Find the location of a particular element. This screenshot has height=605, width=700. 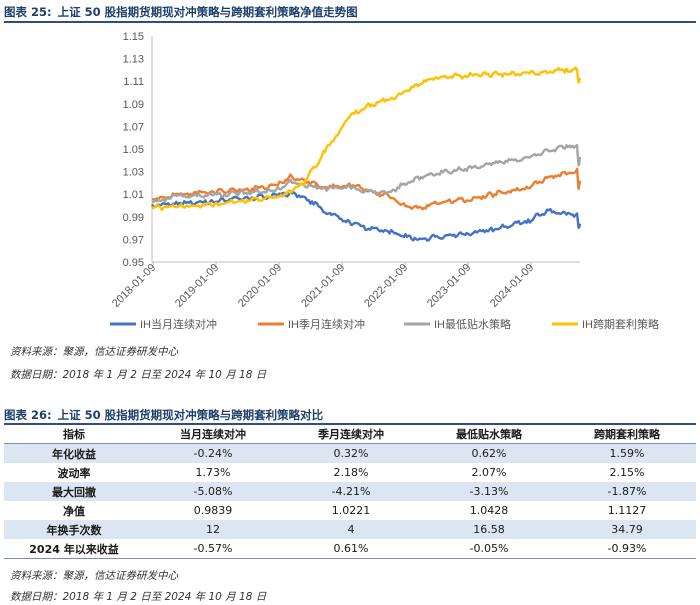

table-cell: 1.0221 is located at coordinates (351, 510).